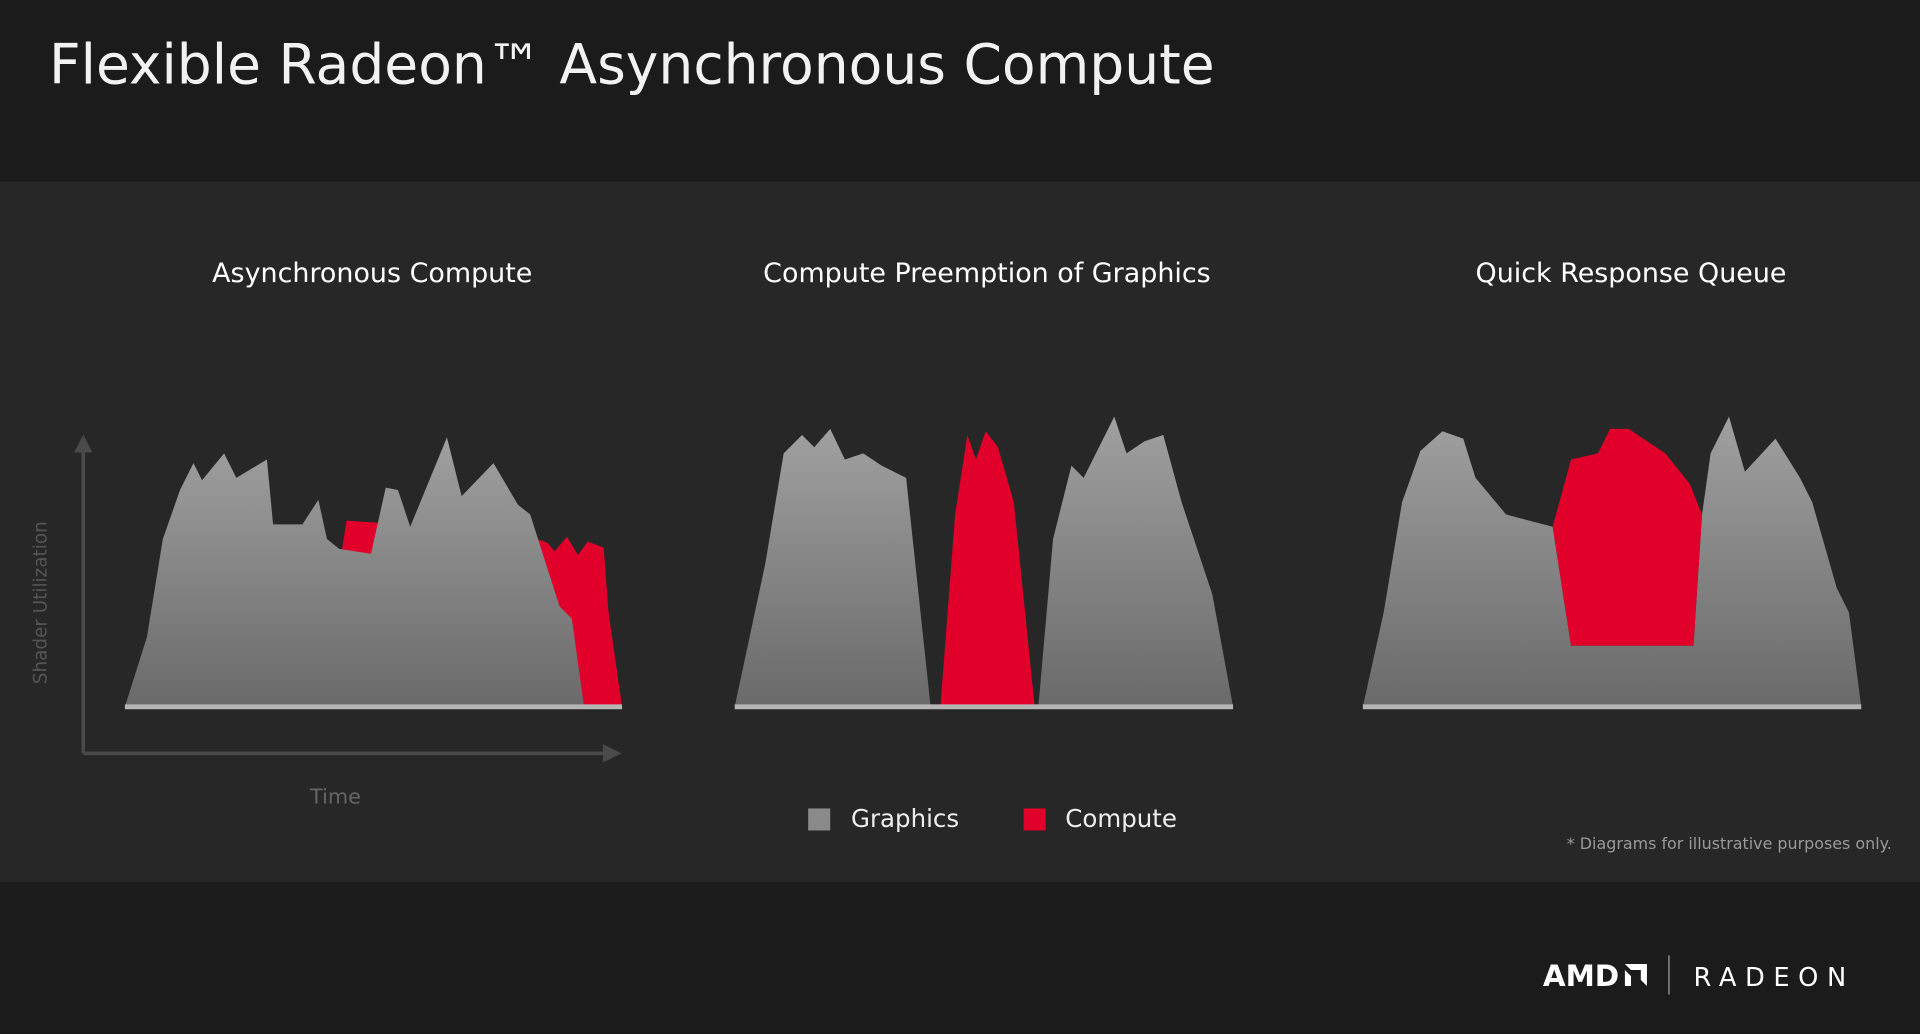  What do you see at coordinates (819, 819) in the screenshot?
I see `legend-swatch-graphics` at bounding box center [819, 819].